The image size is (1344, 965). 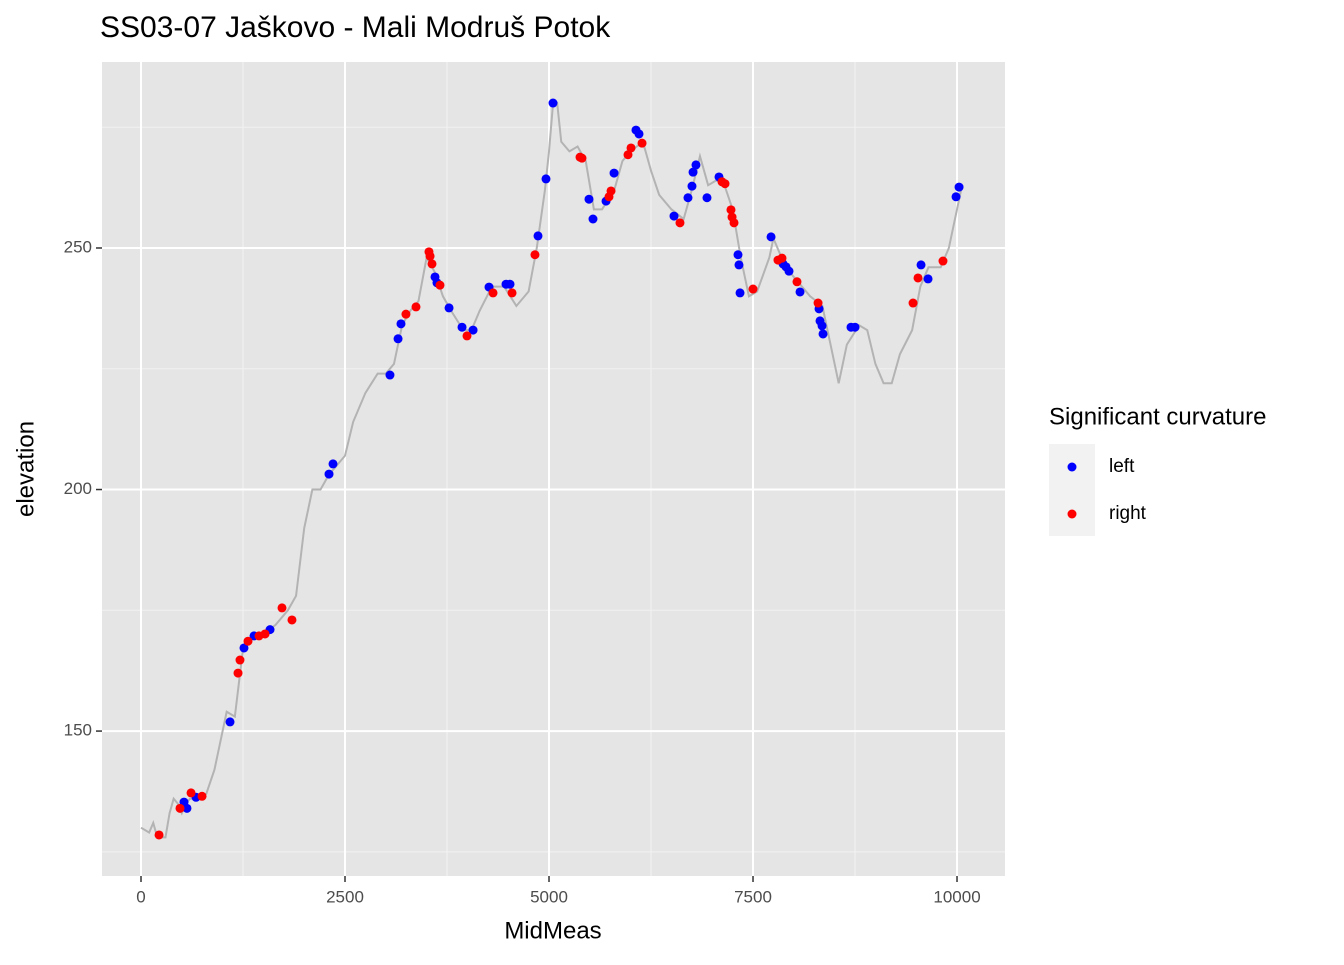 What do you see at coordinates (1072, 490) in the screenshot?
I see `legend-key-box` at bounding box center [1072, 490].